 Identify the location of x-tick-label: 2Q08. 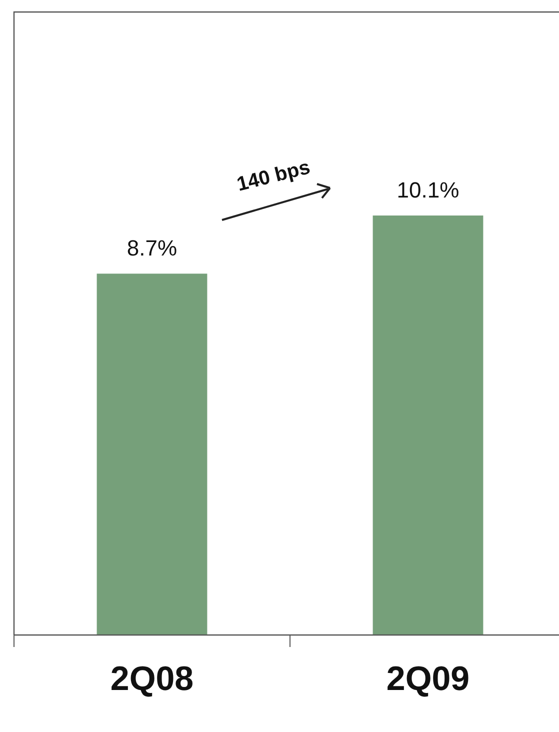
(152, 679).